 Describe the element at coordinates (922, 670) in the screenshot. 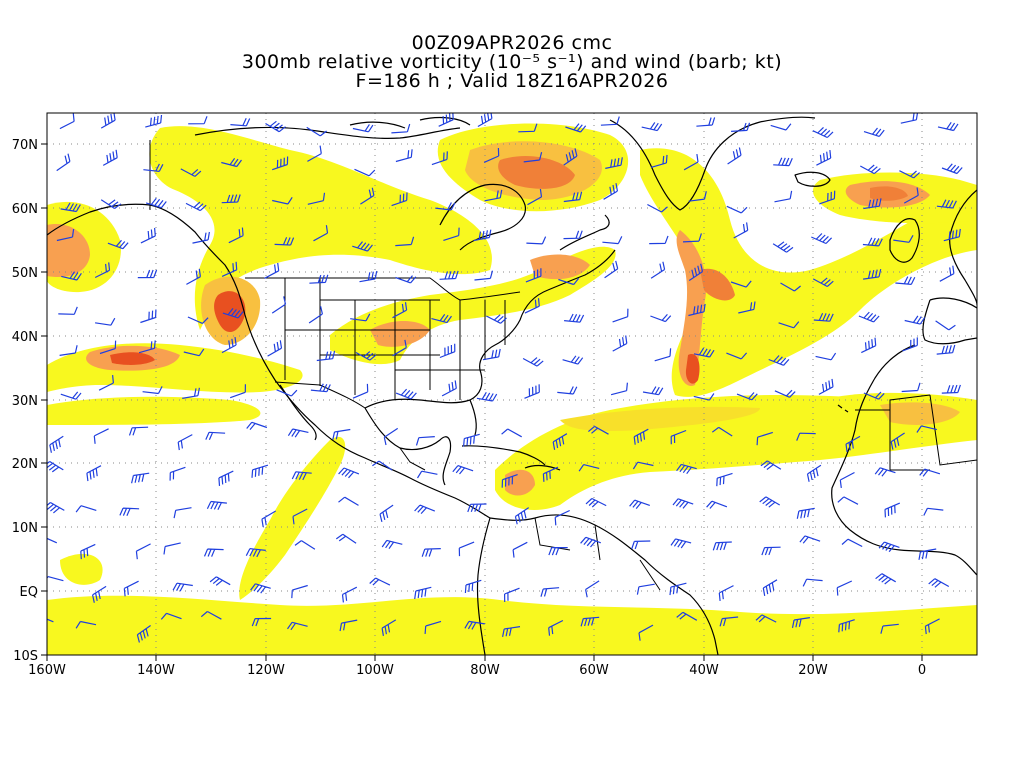

I see `lon-tick-0: 0` at that location.